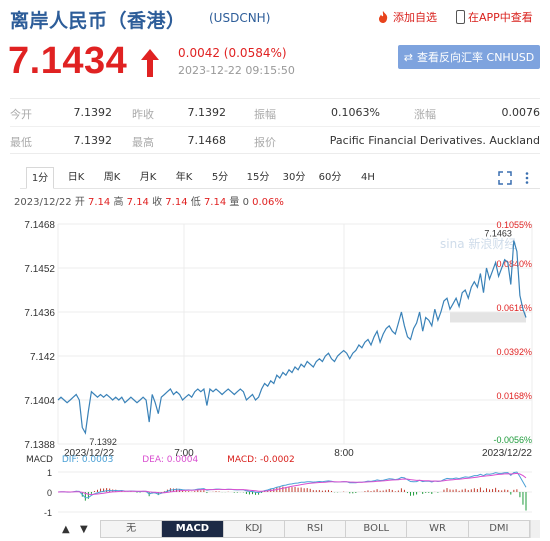 Image resolution: width=550 pixels, height=541 pixels. I want to click on tab-4h: 4H, so click(368, 177).